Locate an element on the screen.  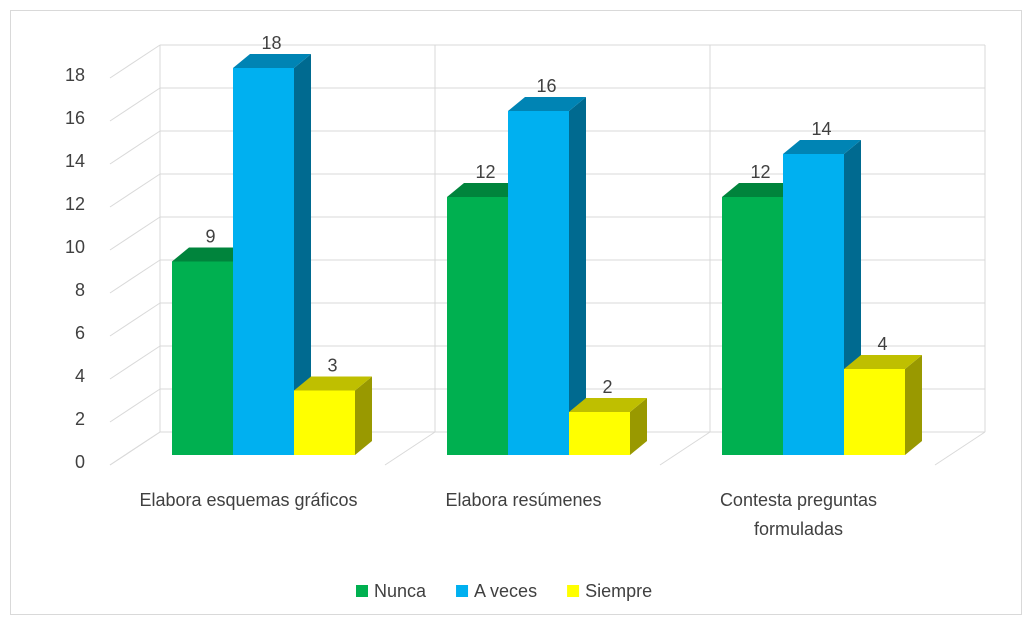
y-tick-label: 8 is located at coordinates (80, 290).